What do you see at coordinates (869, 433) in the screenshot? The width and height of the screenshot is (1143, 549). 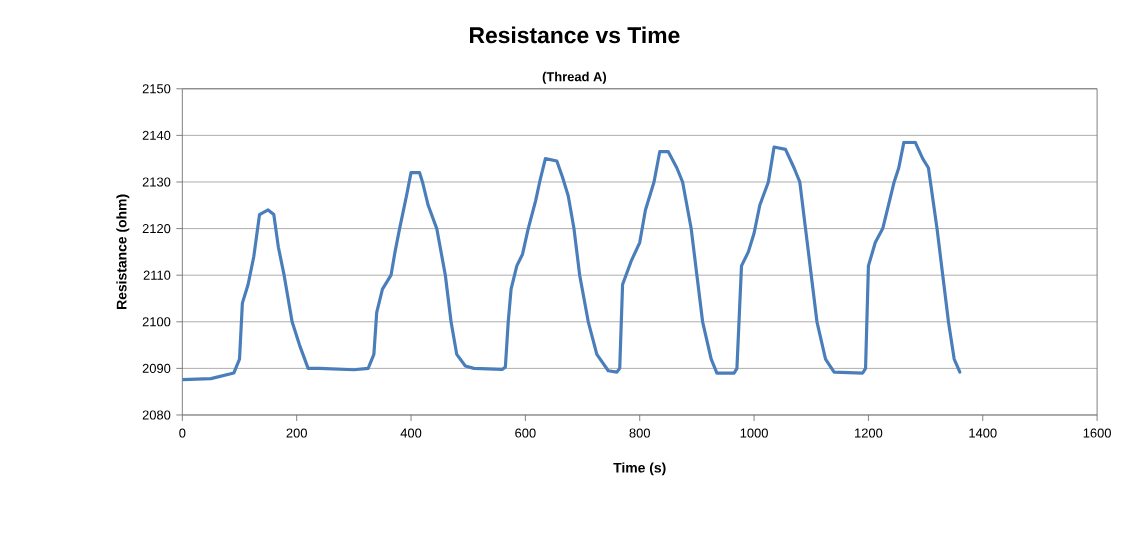 I see `x-tick-label: 1200` at bounding box center [869, 433].